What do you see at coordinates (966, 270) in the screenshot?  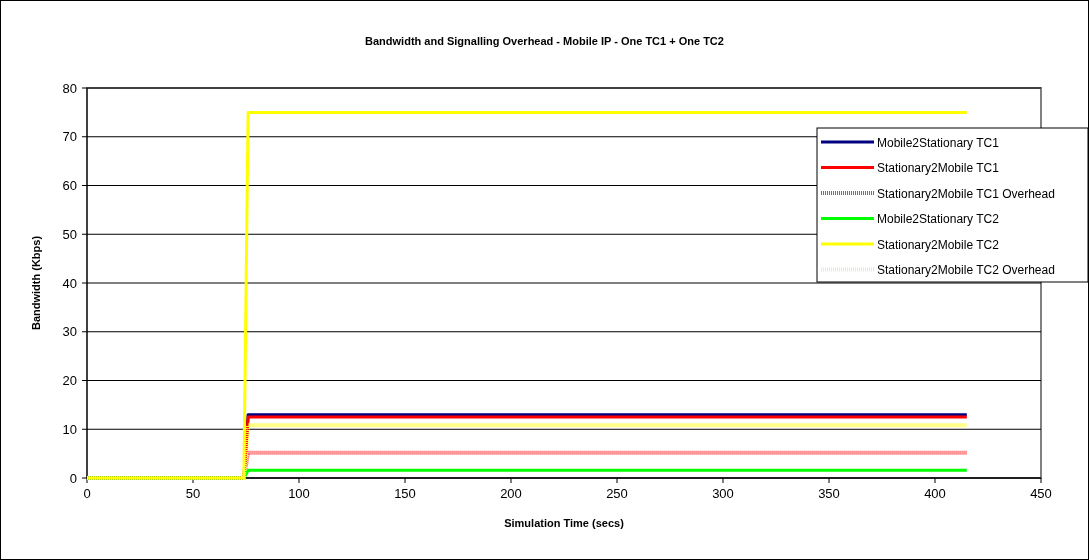 I see `legend-label: Stationary2Mobile TC2 Overhead` at bounding box center [966, 270].